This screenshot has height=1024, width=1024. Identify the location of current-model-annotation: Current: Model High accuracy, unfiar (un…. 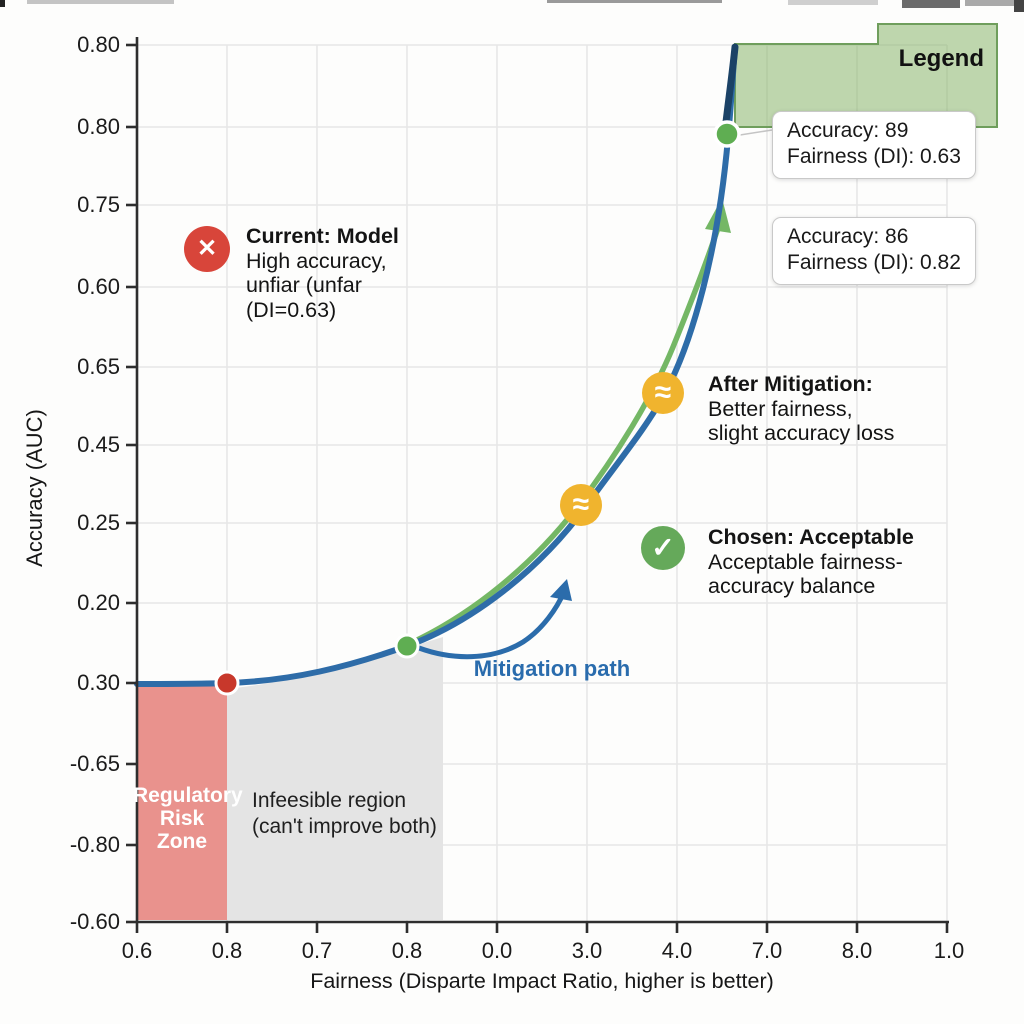
(322, 273).